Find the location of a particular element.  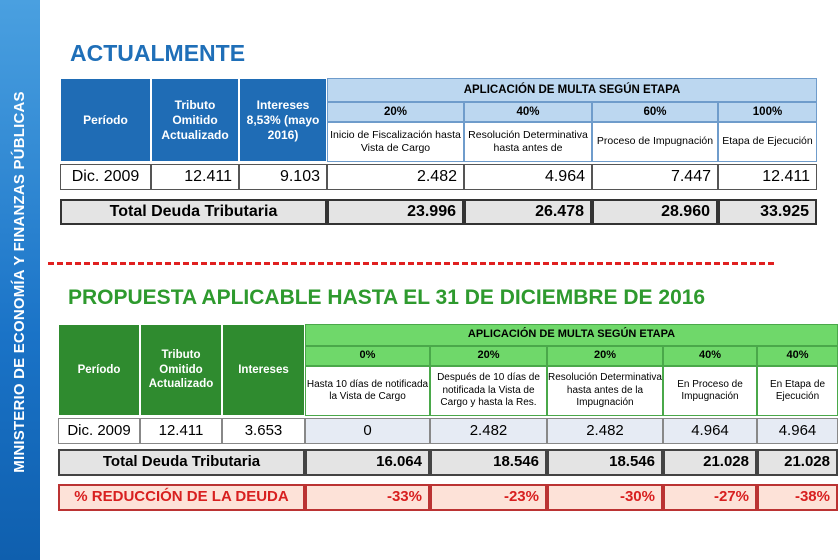

total-value: 16.064 is located at coordinates (367, 462).